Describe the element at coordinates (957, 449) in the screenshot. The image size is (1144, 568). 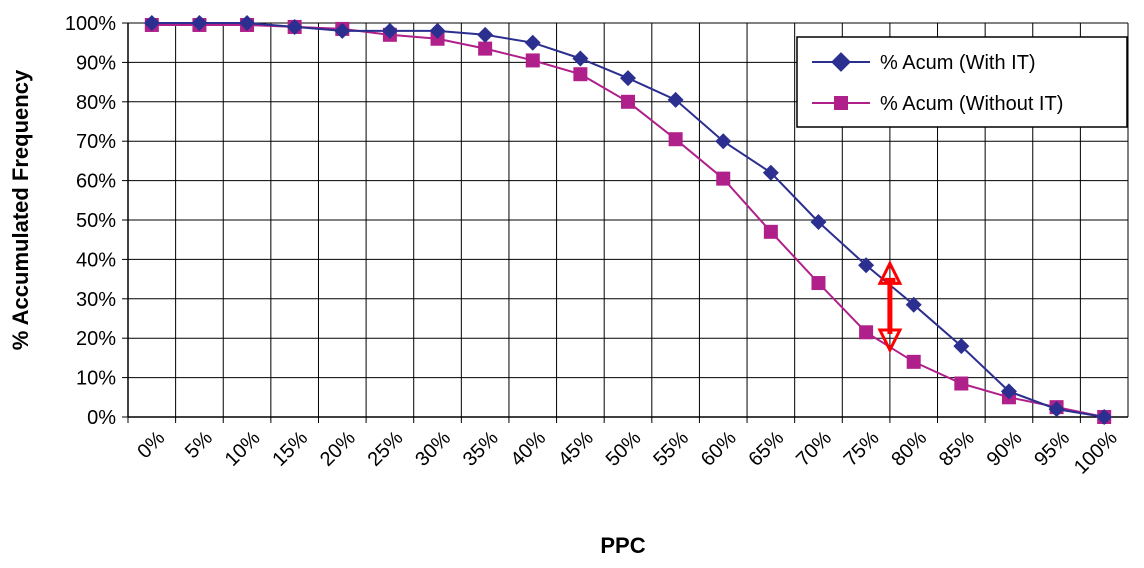
I see `x-tick-label: 85%` at that location.